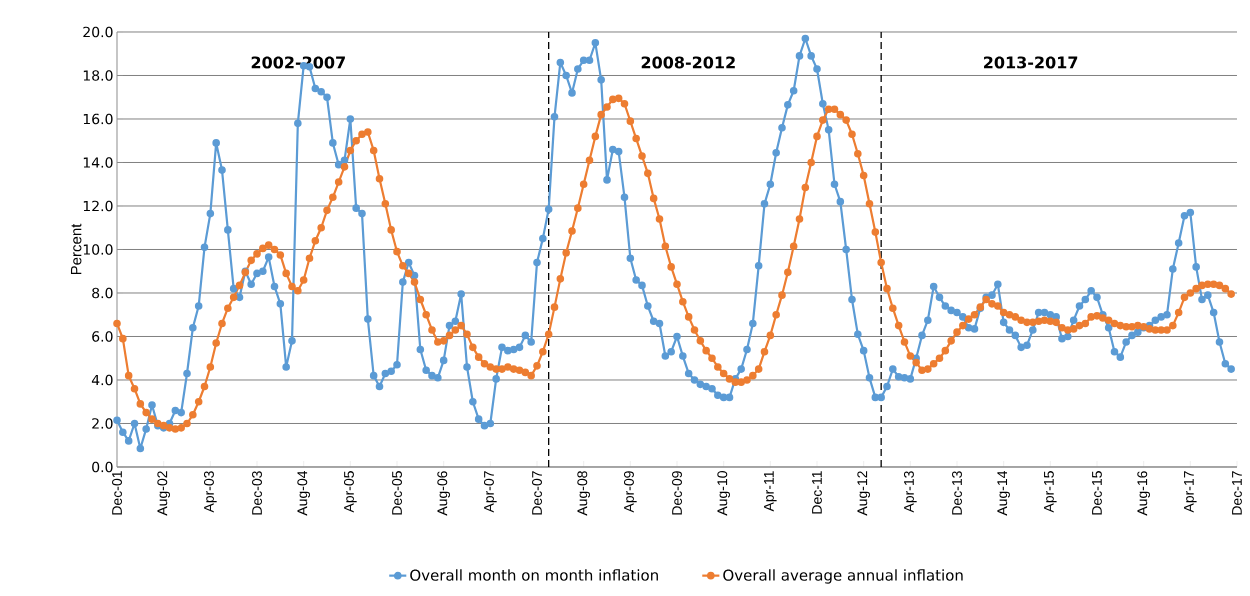 This screenshot has width=1250, height=596. What do you see at coordinates (534, 575) in the screenshot?
I see `legend-label: Overall month on month inflation` at bounding box center [534, 575].